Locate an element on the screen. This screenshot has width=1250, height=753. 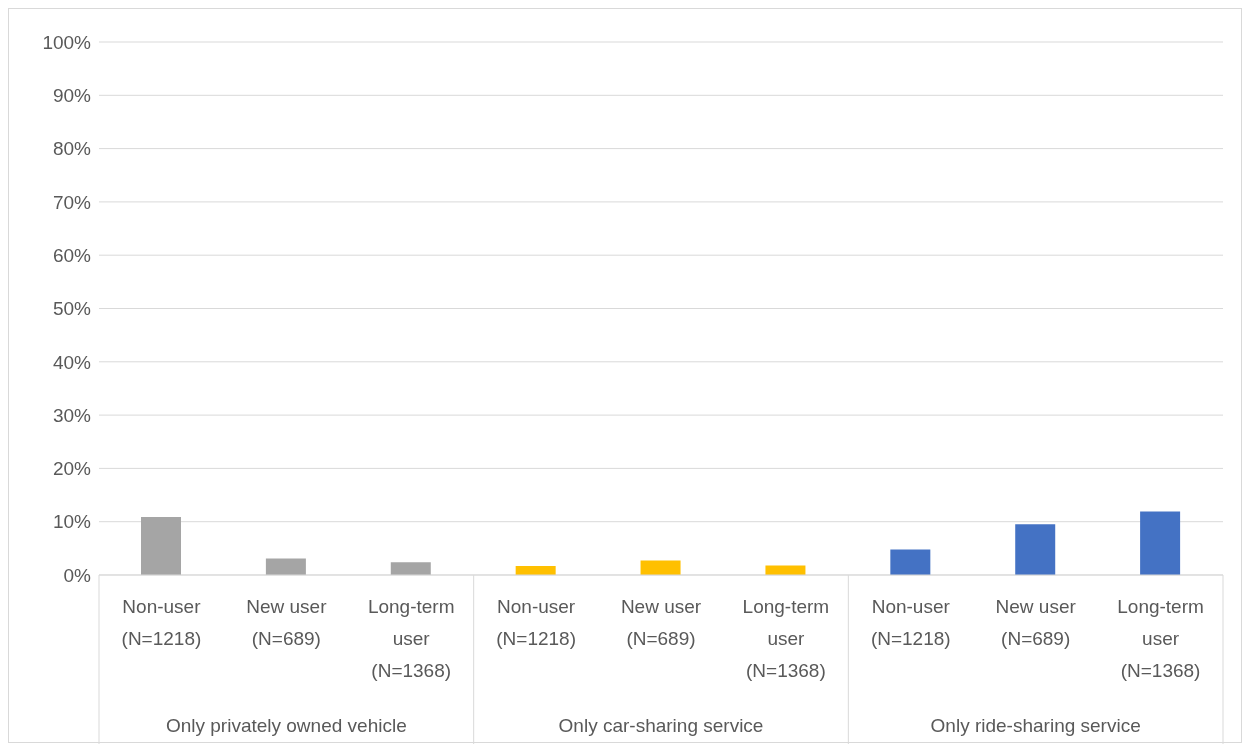
text: Only privately owned vehicle is located at coordinates (286, 725).